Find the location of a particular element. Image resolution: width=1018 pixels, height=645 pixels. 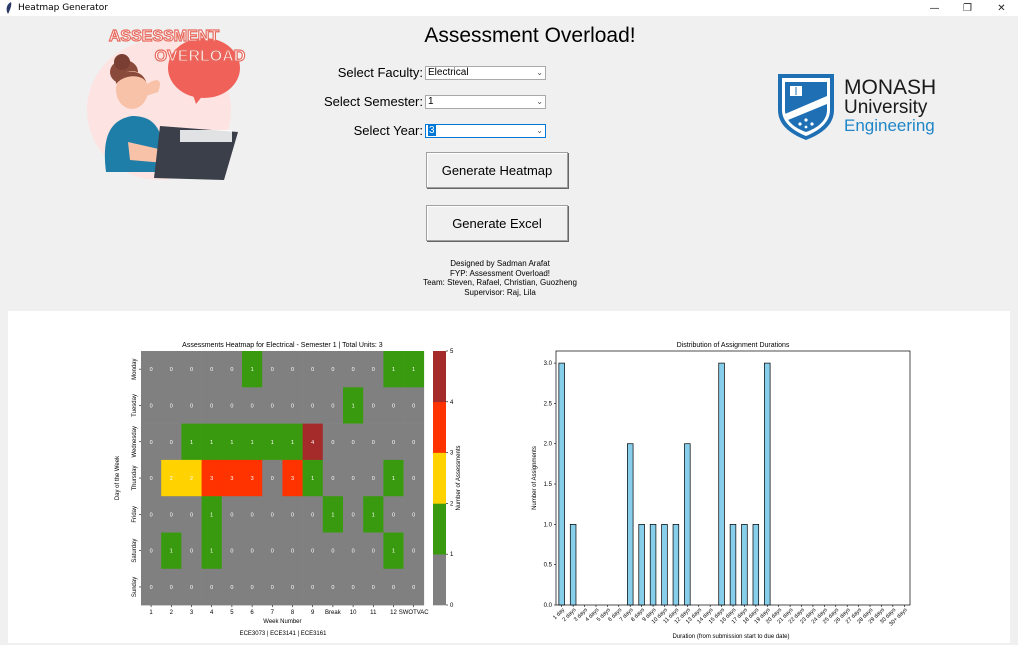

generate-heatmap-button: Generate Heatmap is located at coordinates (497, 170).